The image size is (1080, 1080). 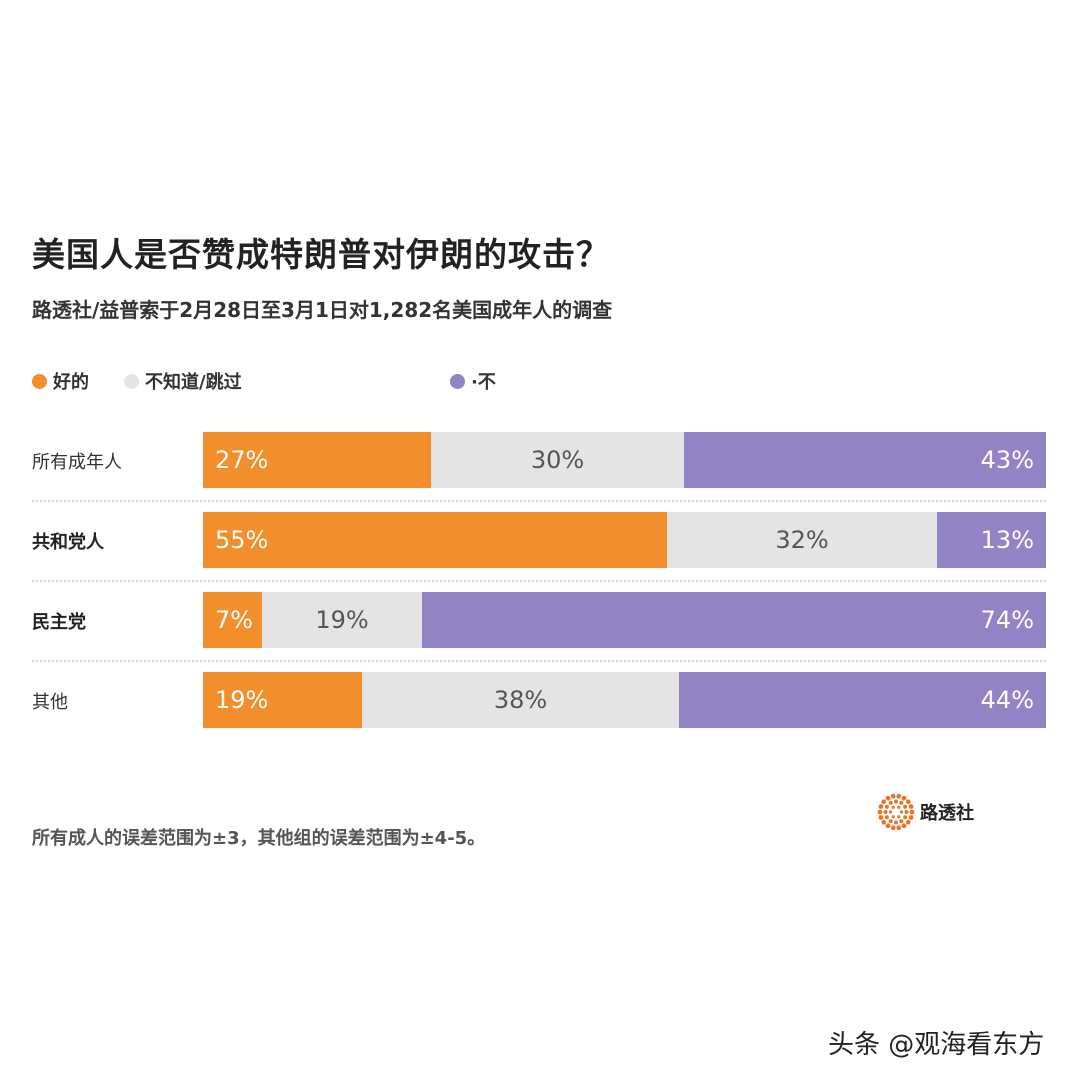 I want to click on data-label-no-0: 43%, so click(x=1007, y=460).